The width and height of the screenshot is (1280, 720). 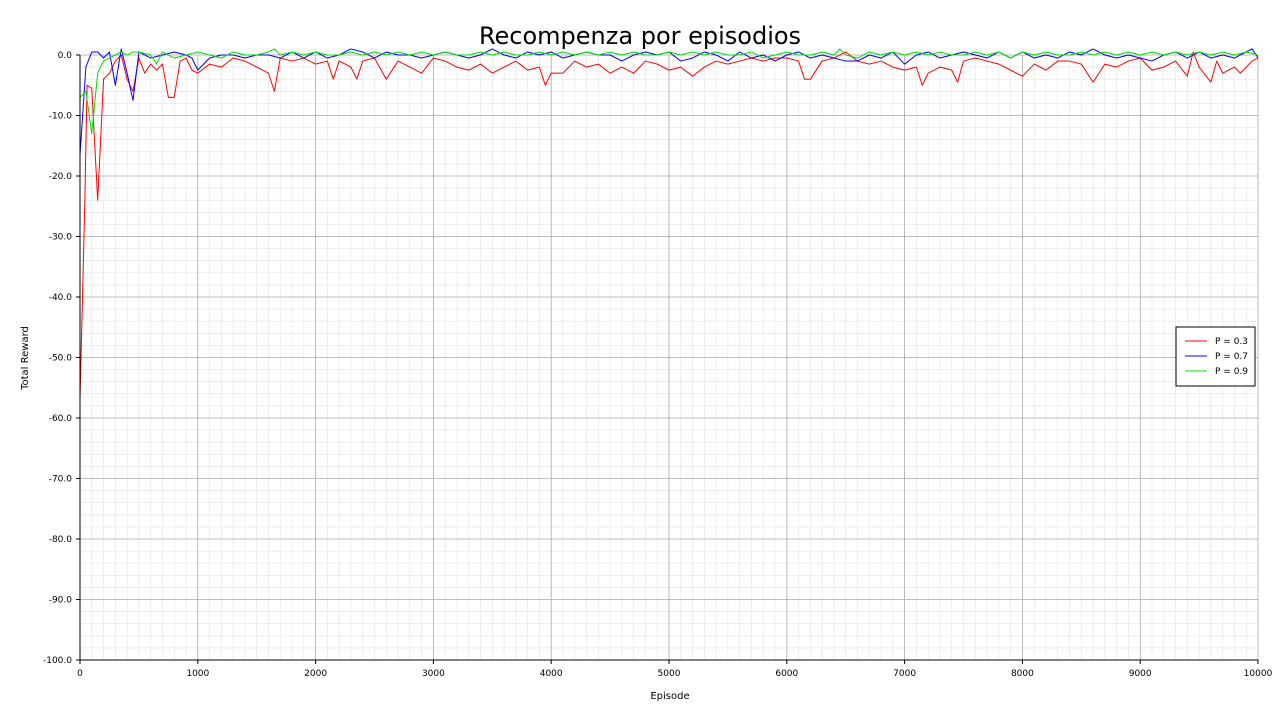 What do you see at coordinates (1140, 674) in the screenshot?
I see `x-tick-label: 9000` at bounding box center [1140, 674].